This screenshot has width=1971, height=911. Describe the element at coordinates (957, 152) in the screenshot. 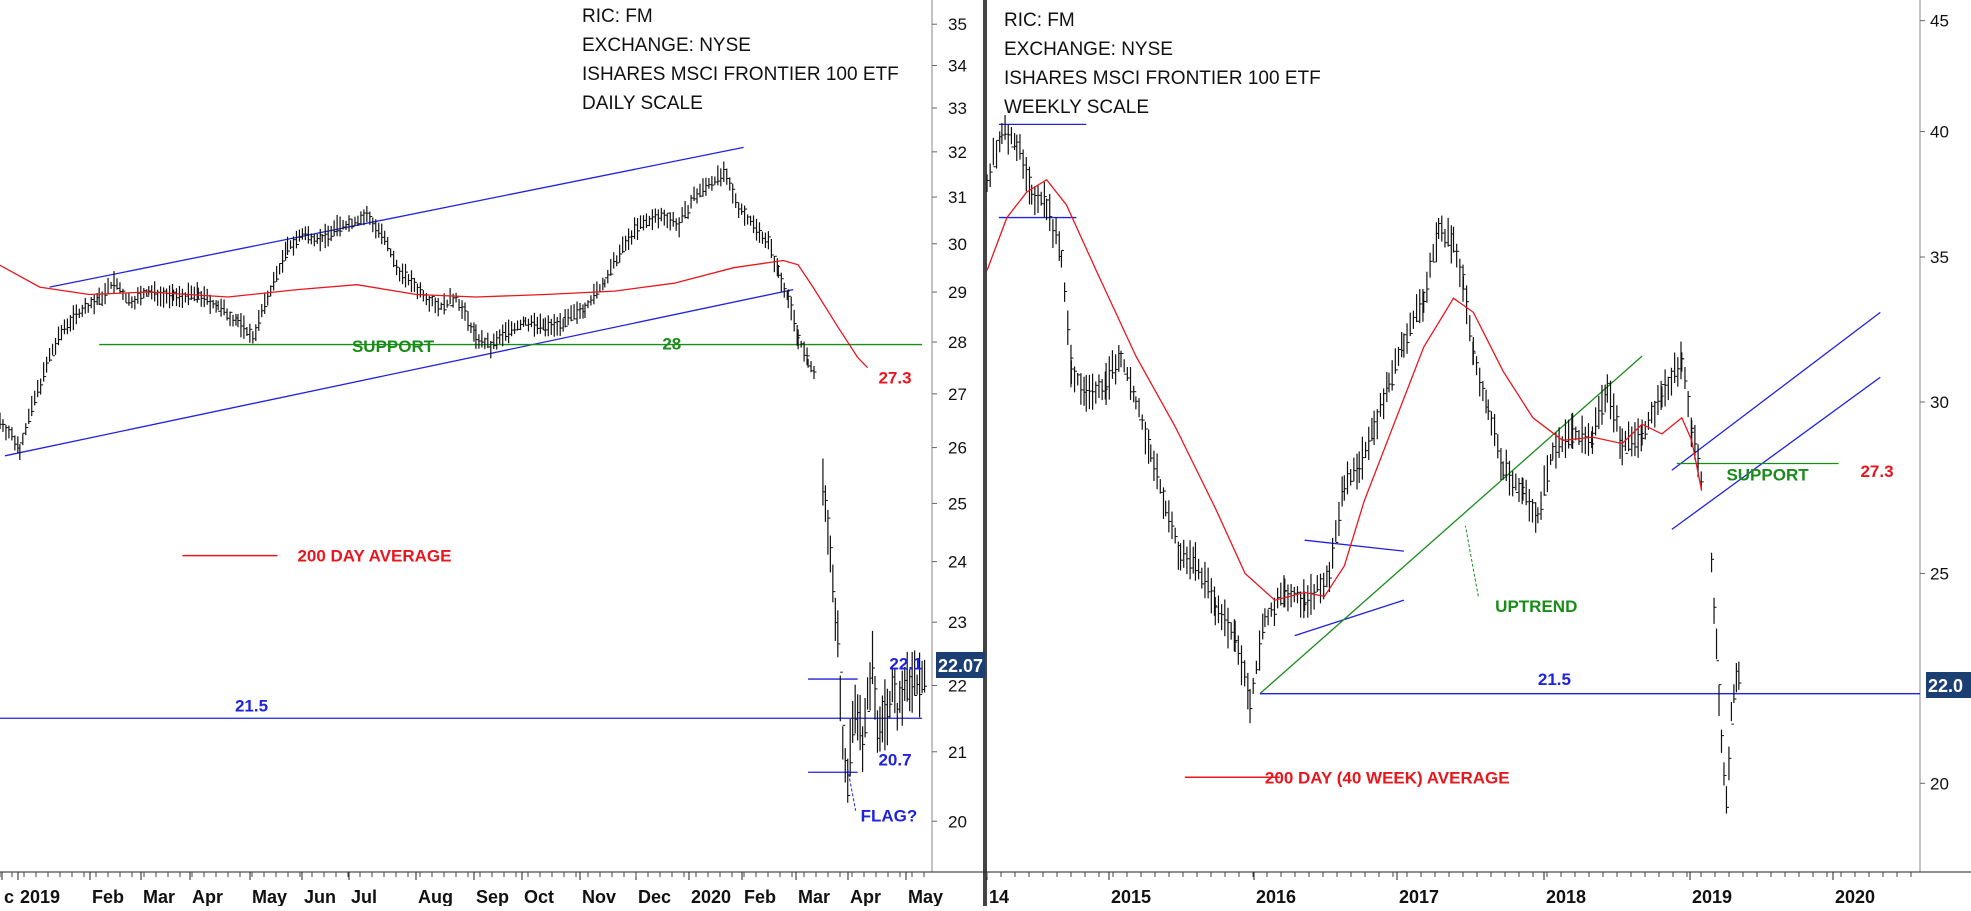

I see `left-ytick-label: 32` at that location.